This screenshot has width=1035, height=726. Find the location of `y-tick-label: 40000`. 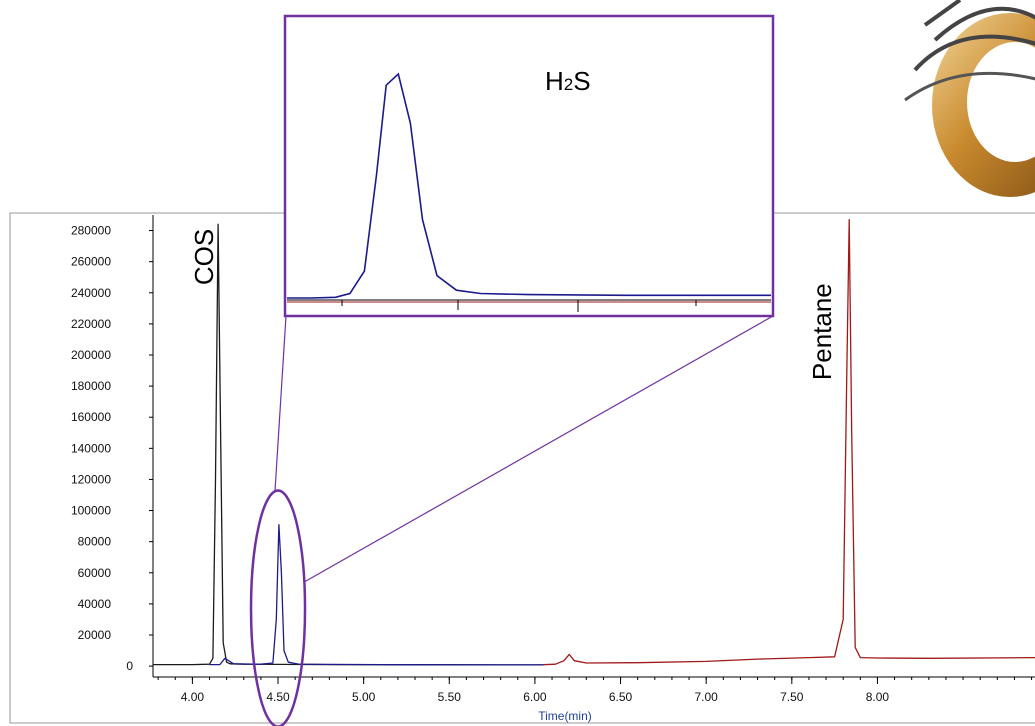

y-tick-label: 40000 is located at coordinates (95, 604).